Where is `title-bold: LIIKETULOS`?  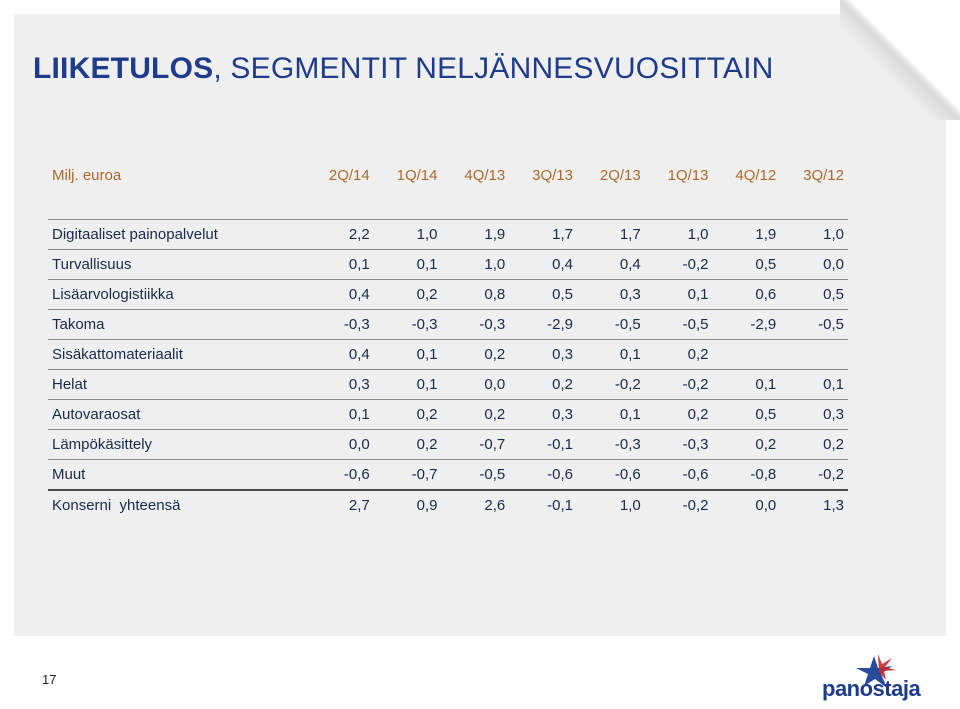
title-bold: LIIKETULOS is located at coordinates (123, 68).